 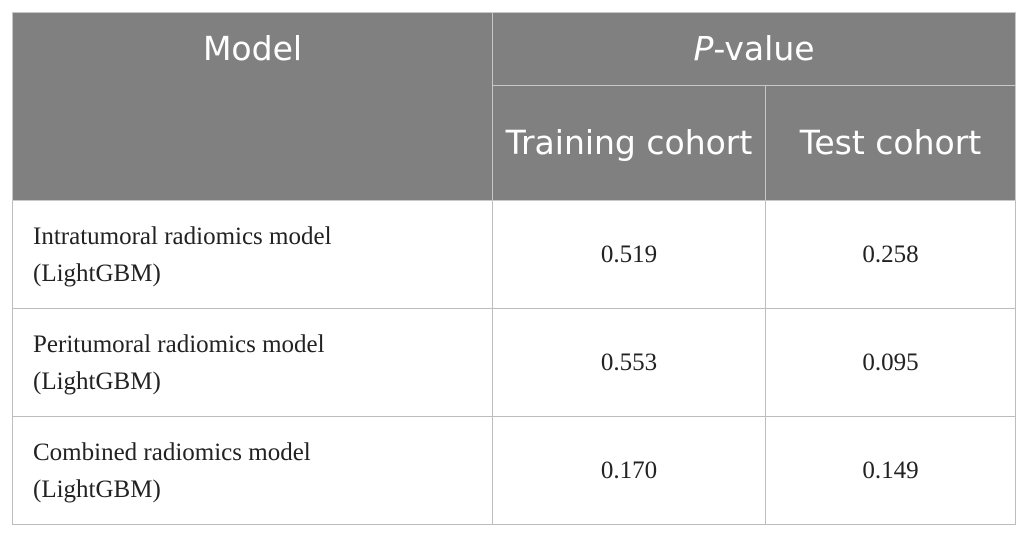 I want to click on model-cell: Combined radiomics model (LightGBM), so click(x=252, y=470).